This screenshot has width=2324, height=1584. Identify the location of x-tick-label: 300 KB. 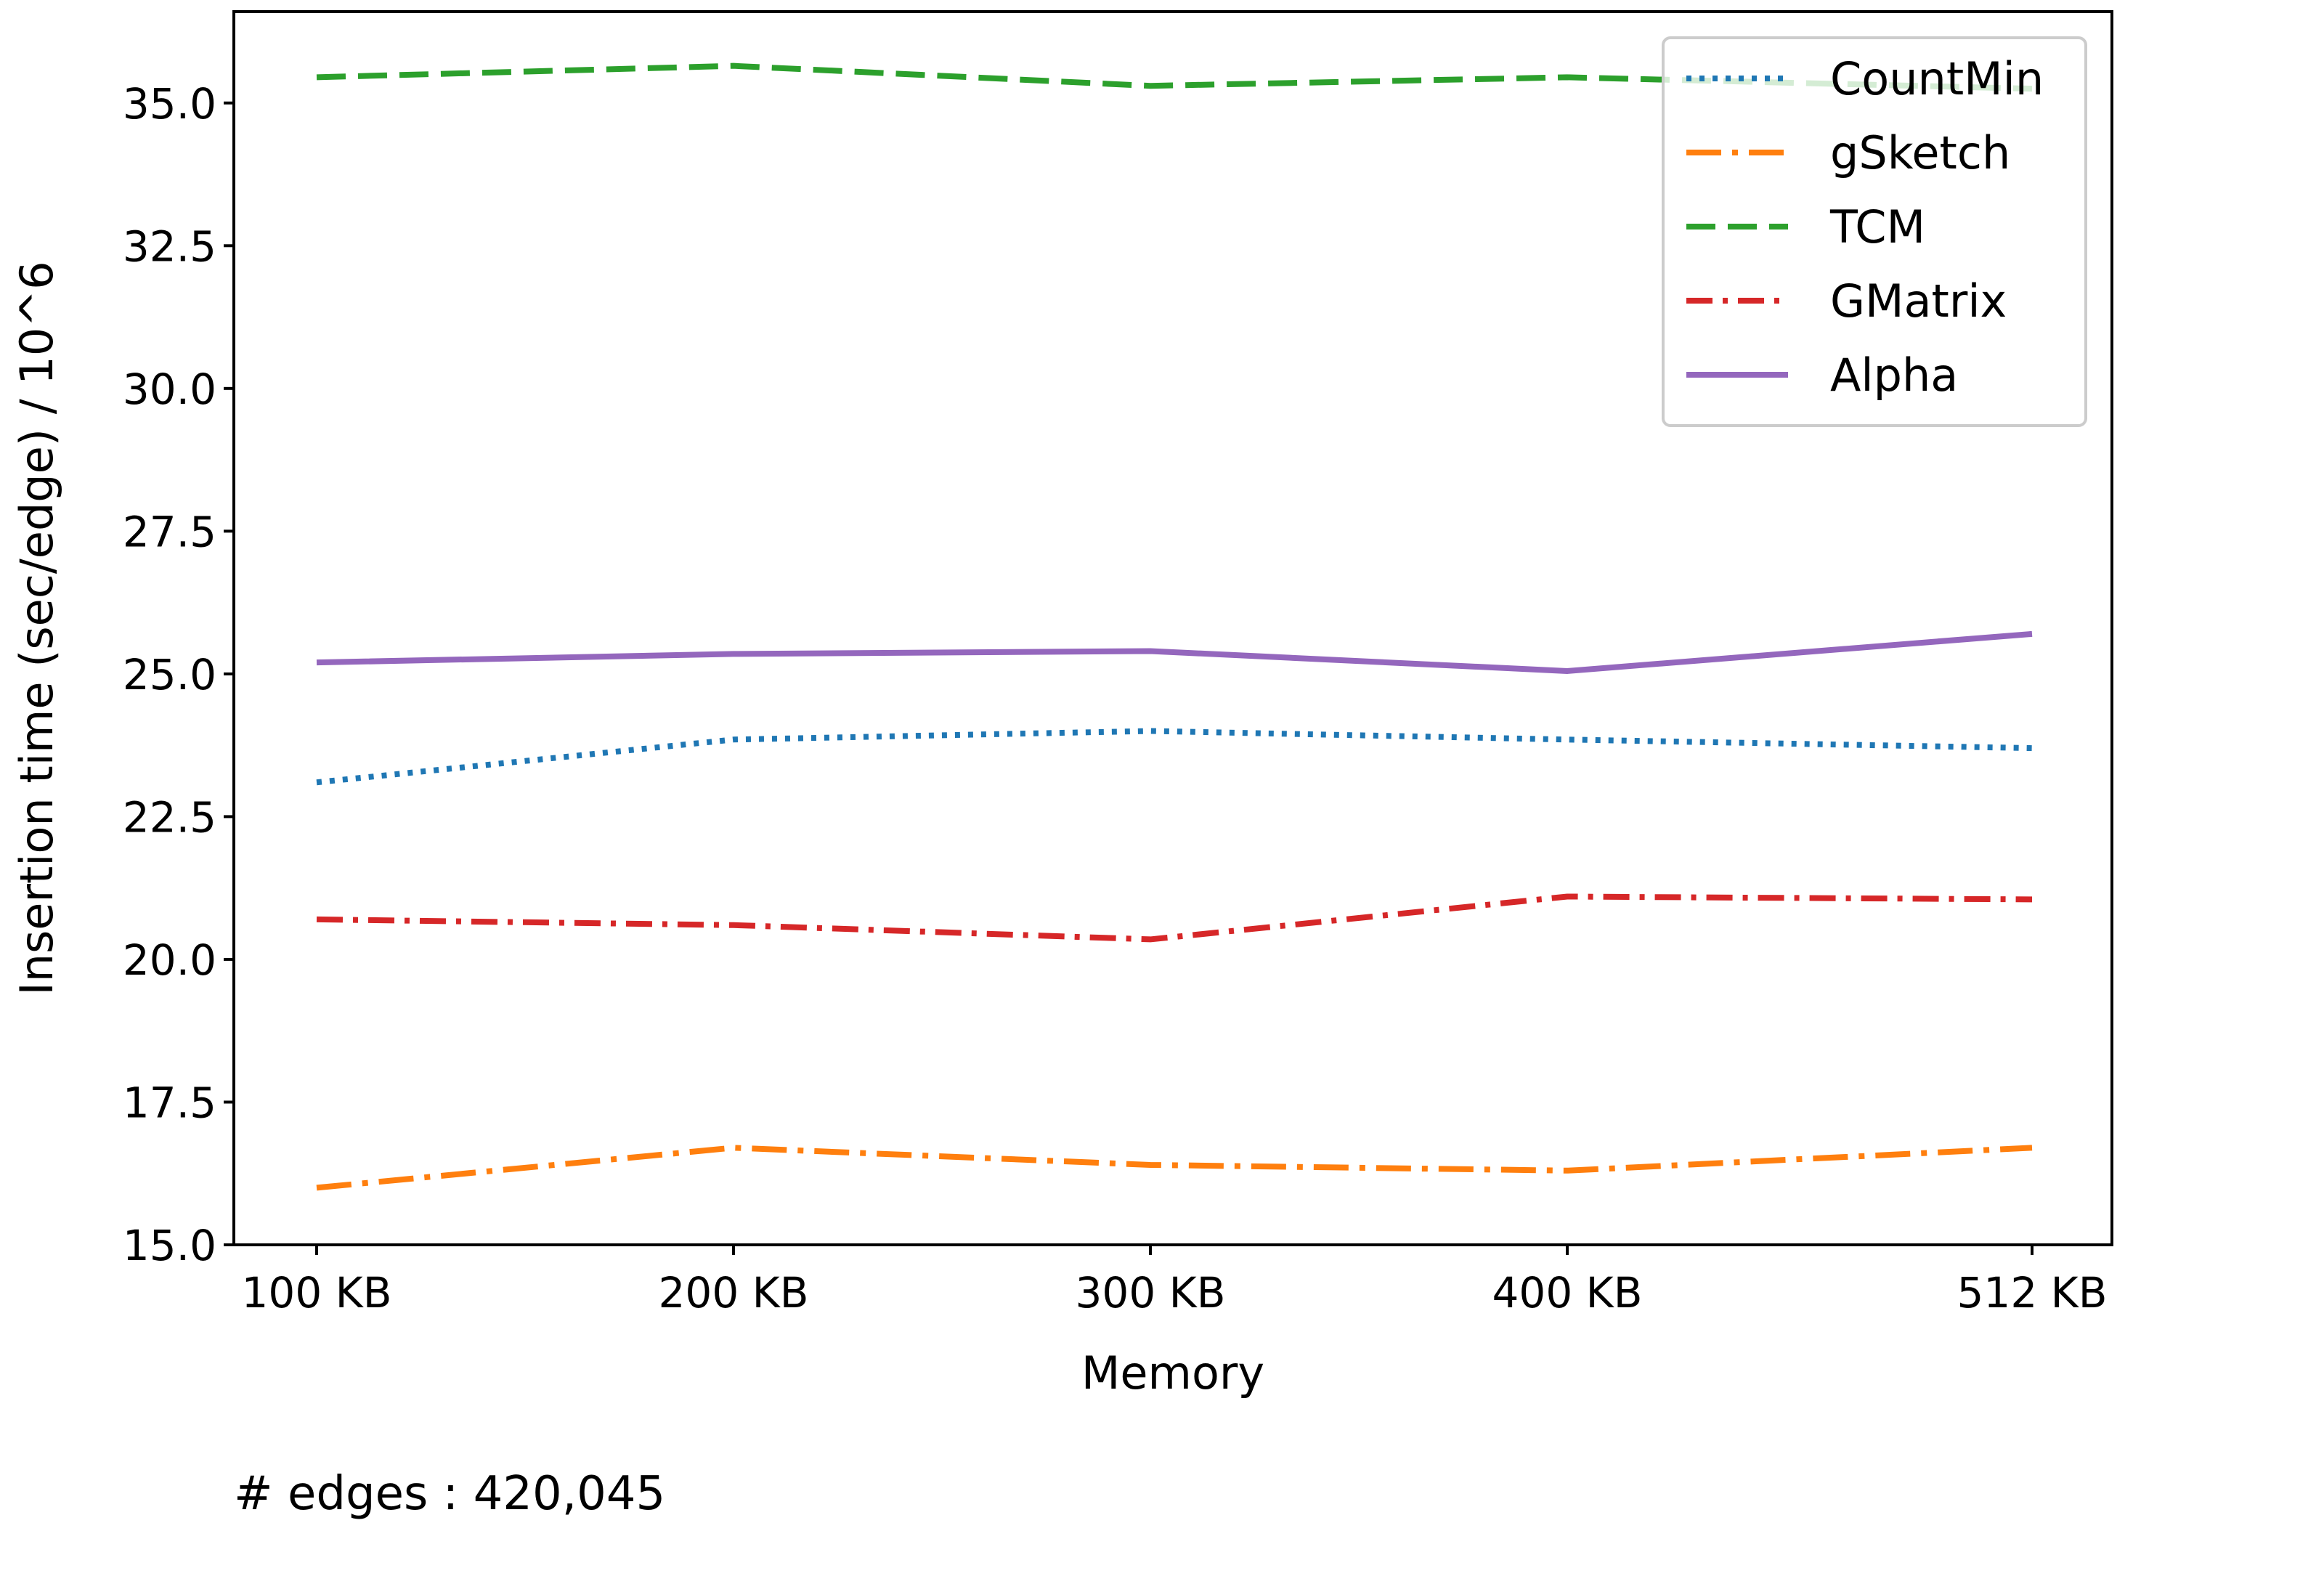
(1151, 1292).